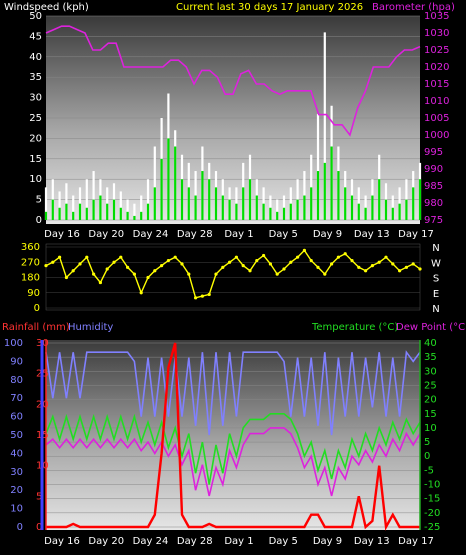  I want to click on wind-tick-label: 30, so click(35, 98).